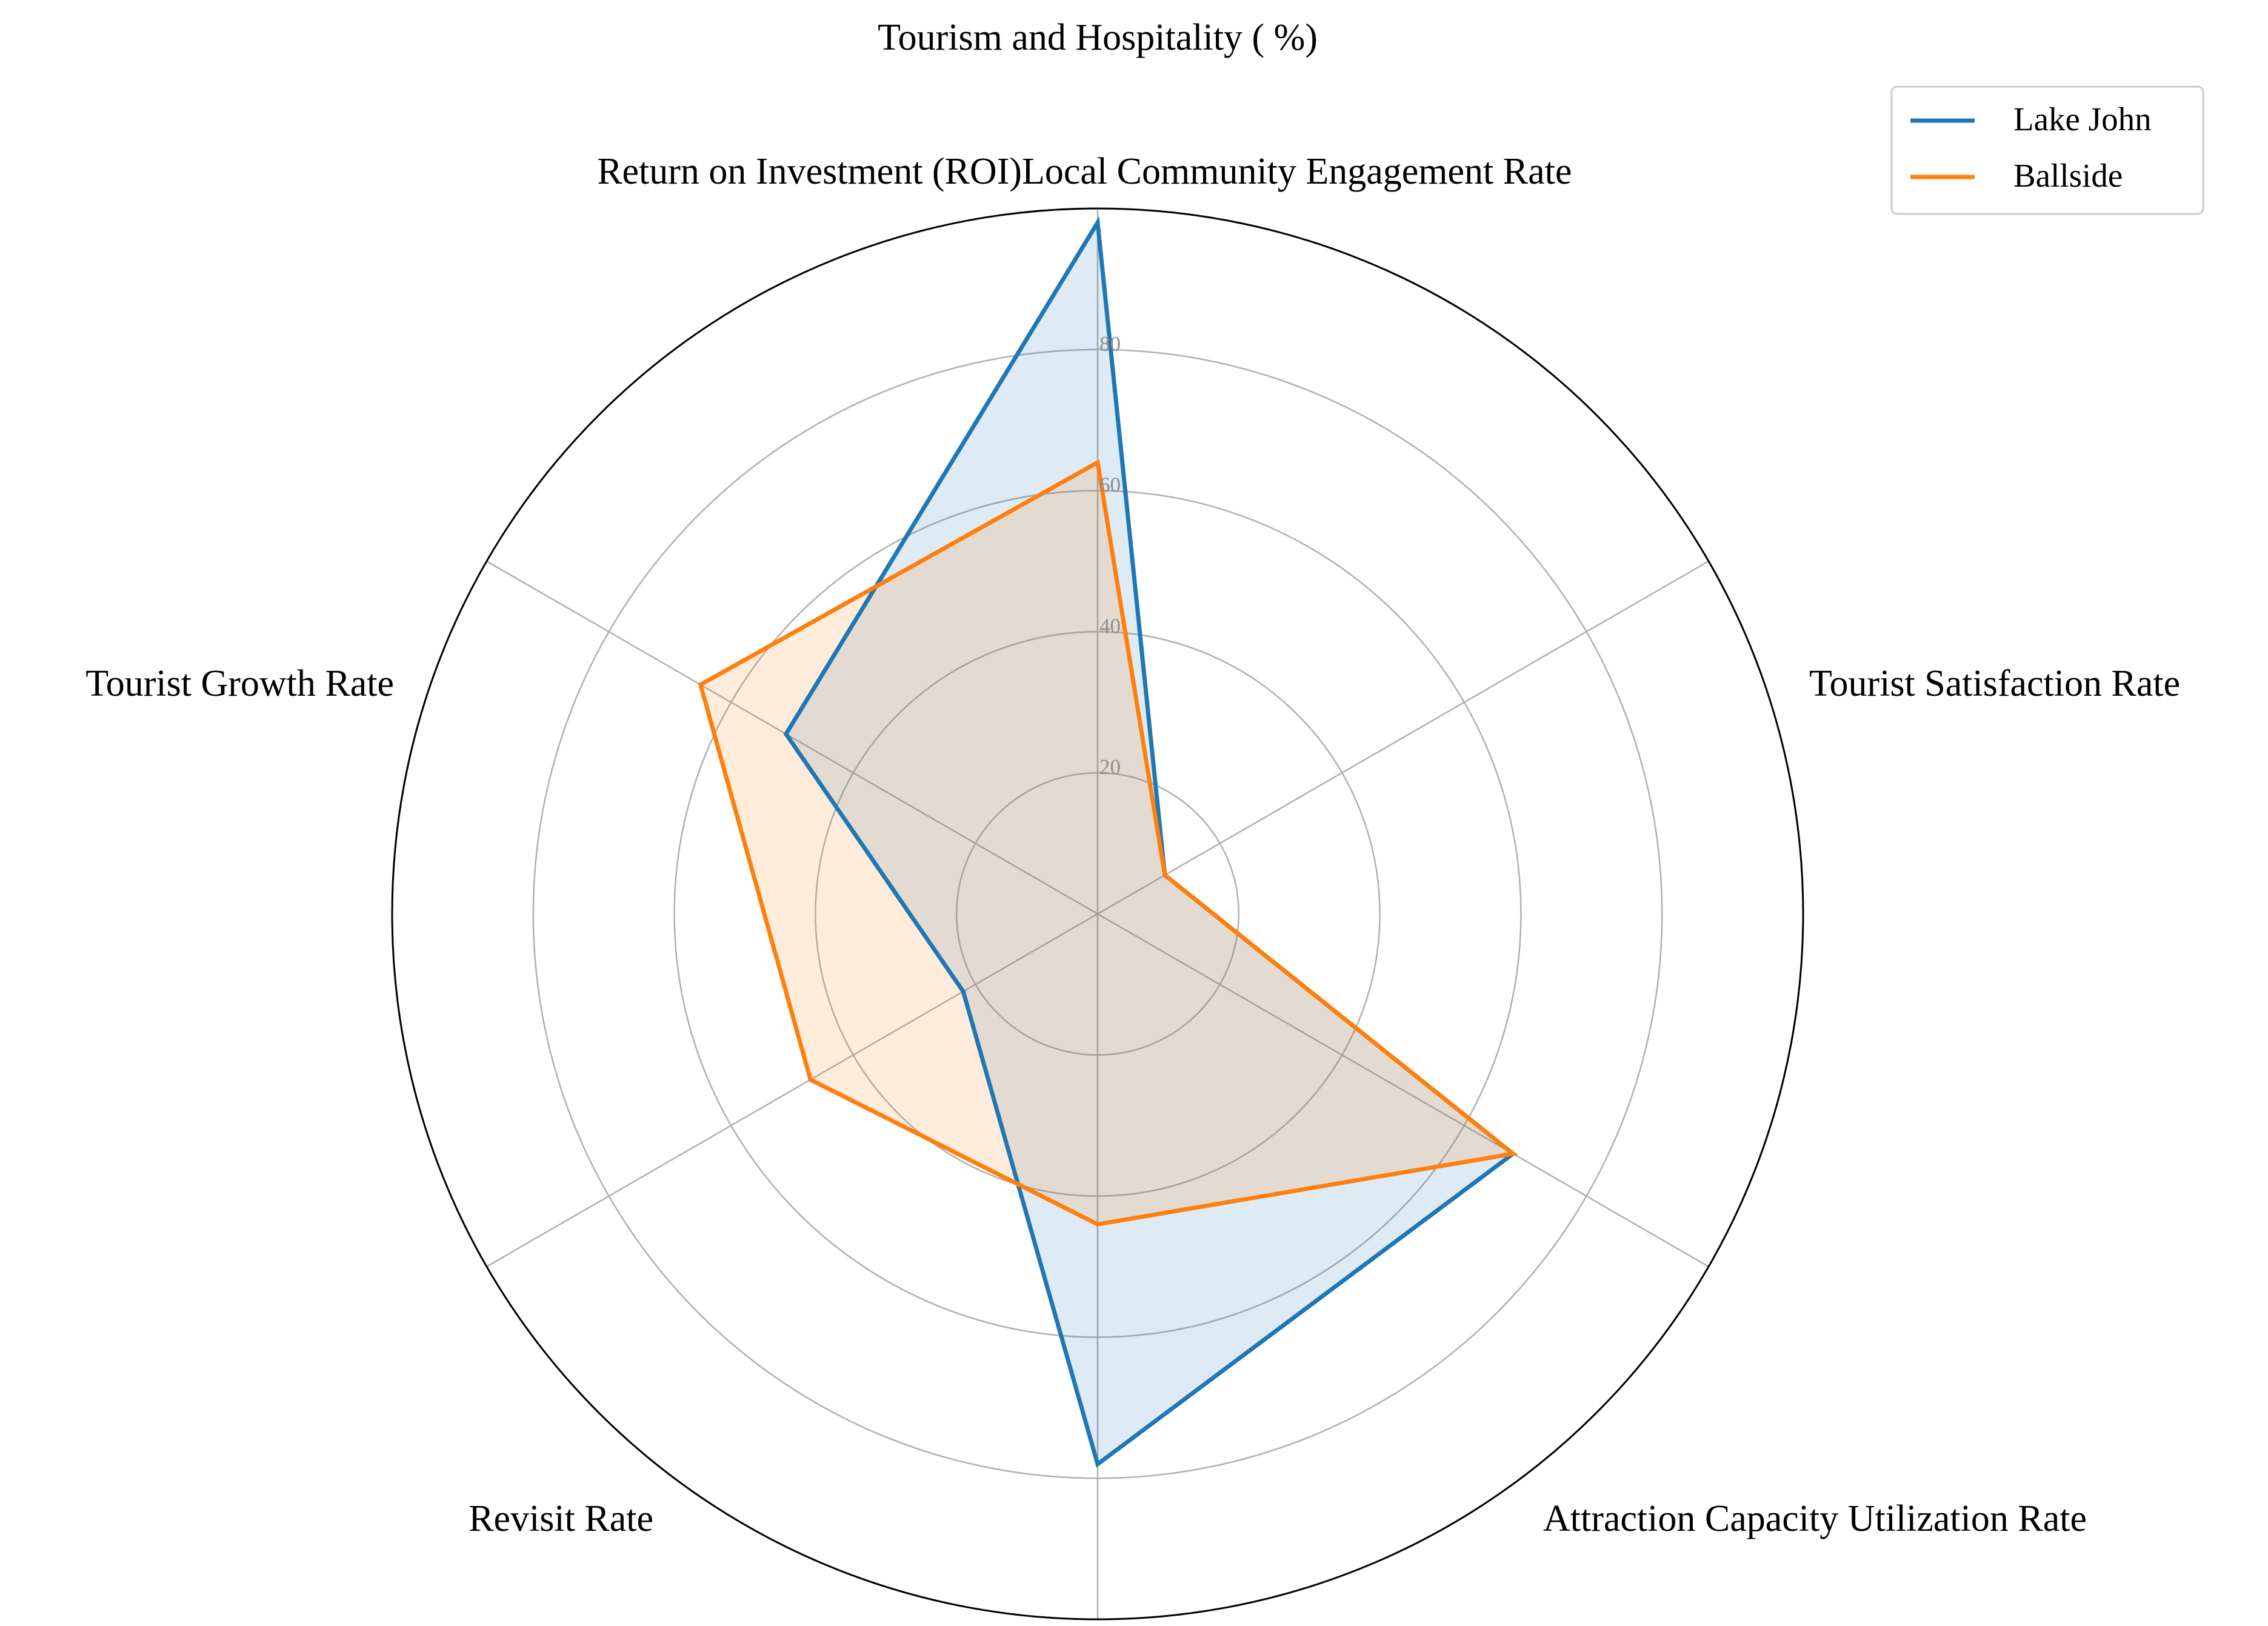  I want to click on spoke-tourist-satisfaction-rate, so click(1403, 1090).